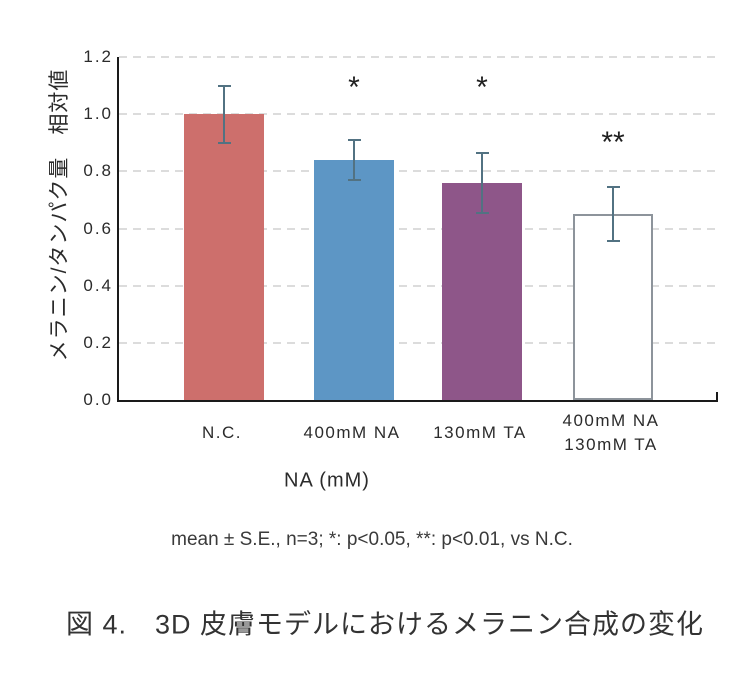  I want to click on gridline-y-0.6, so click(418, 228).